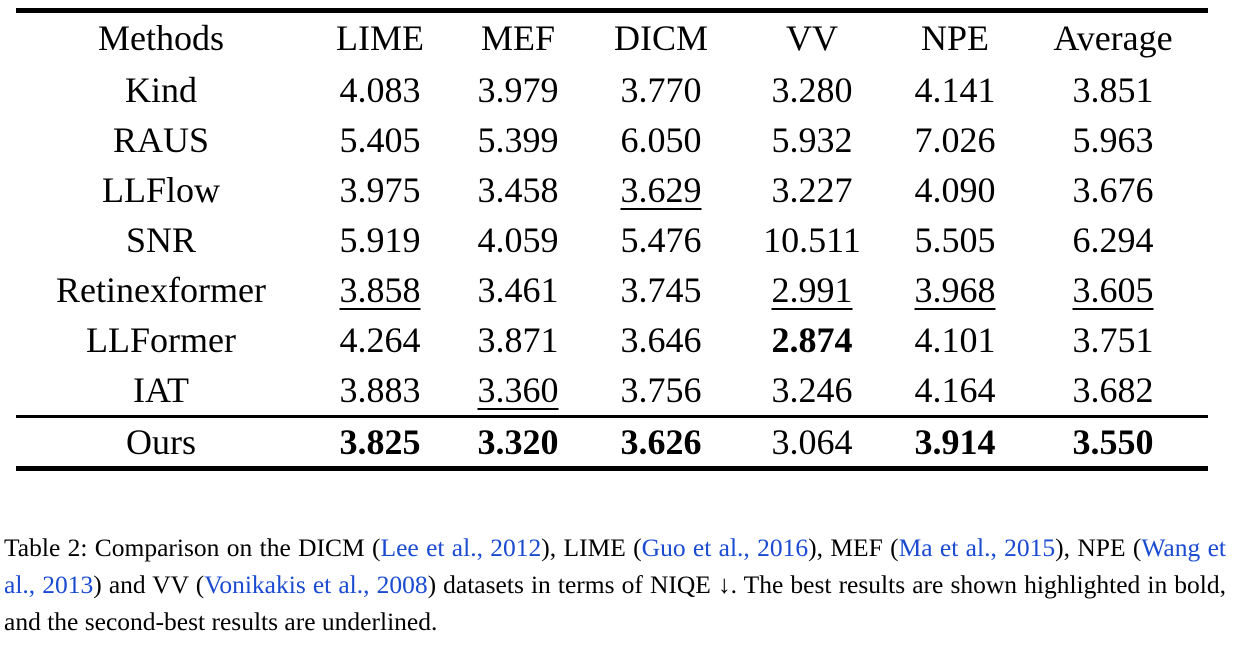 The height and width of the screenshot is (654, 1233). What do you see at coordinates (661, 442) in the screenshot?
I see `table-cell: 3.626` at bounding box center [661, 442].